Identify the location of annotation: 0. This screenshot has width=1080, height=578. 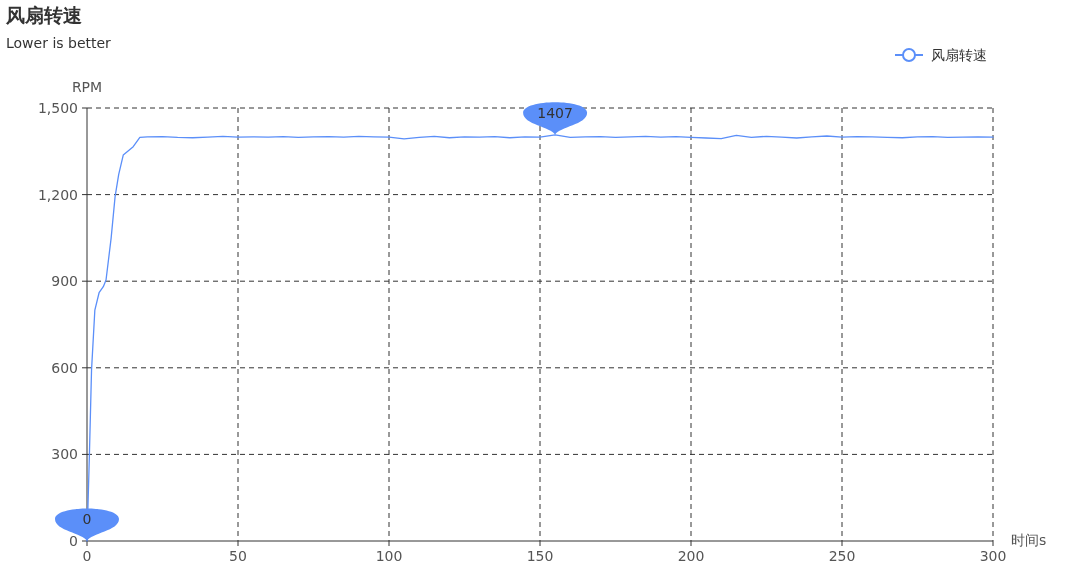
(87, 519).